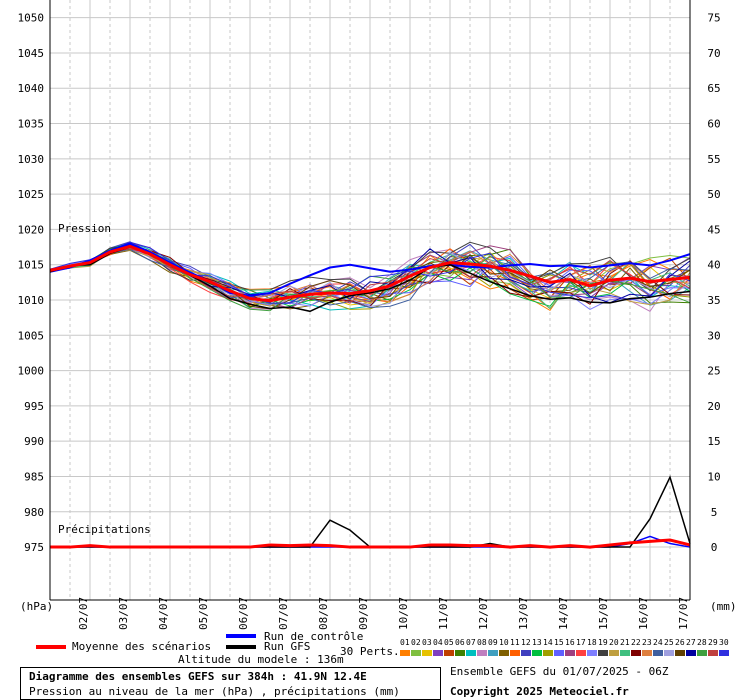  Describe the element at coordinates (31, 300) in the screenshot. I see `y-left-tick-label: 1010` at that location.